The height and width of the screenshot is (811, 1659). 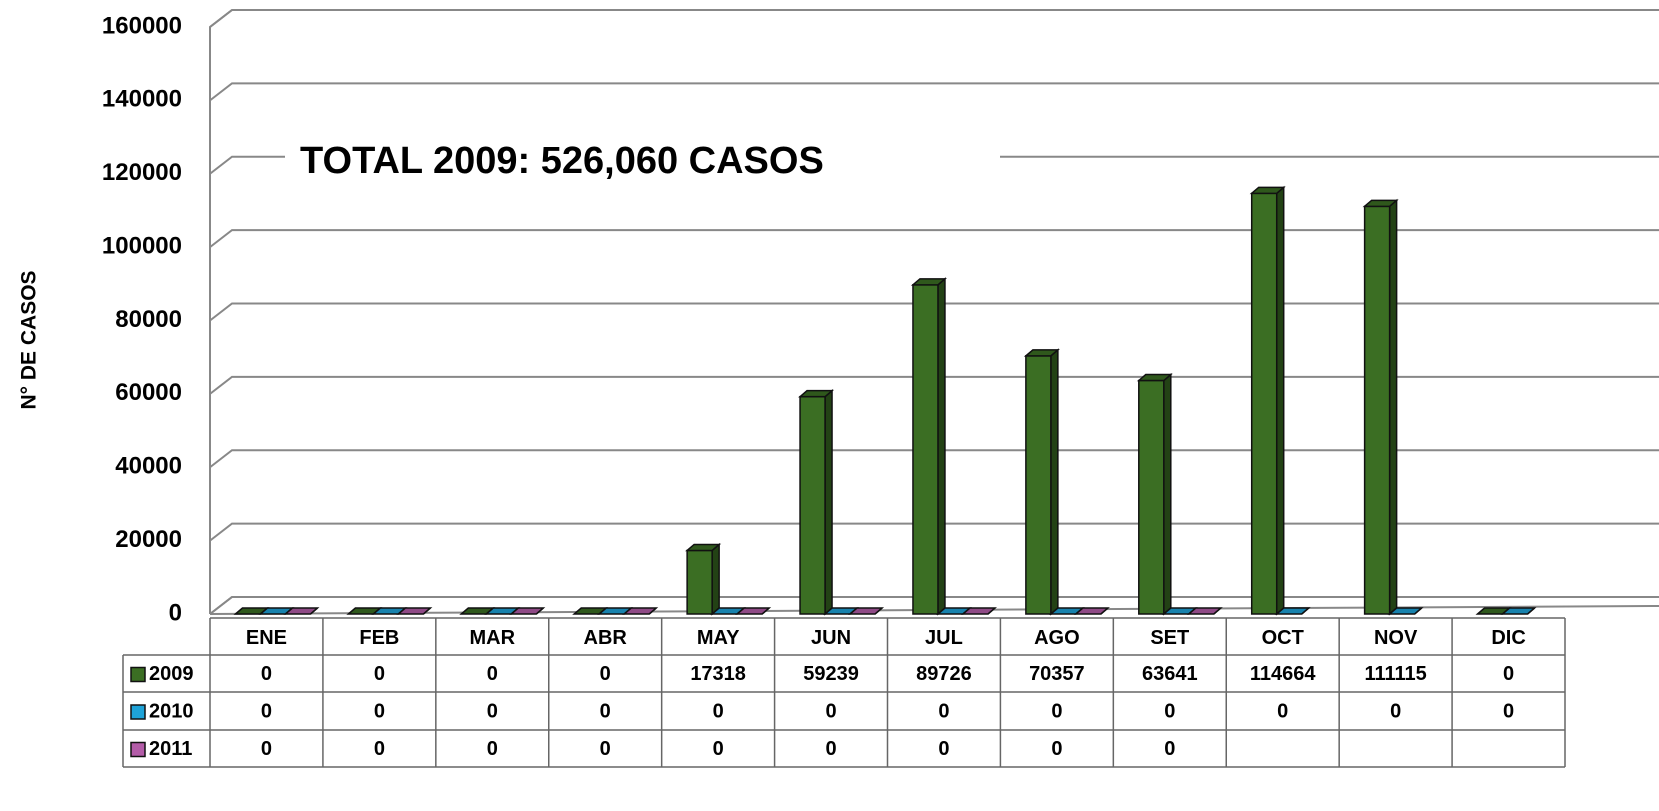 I want to click on y-tick-label: 0, so click(x=175, y=612).